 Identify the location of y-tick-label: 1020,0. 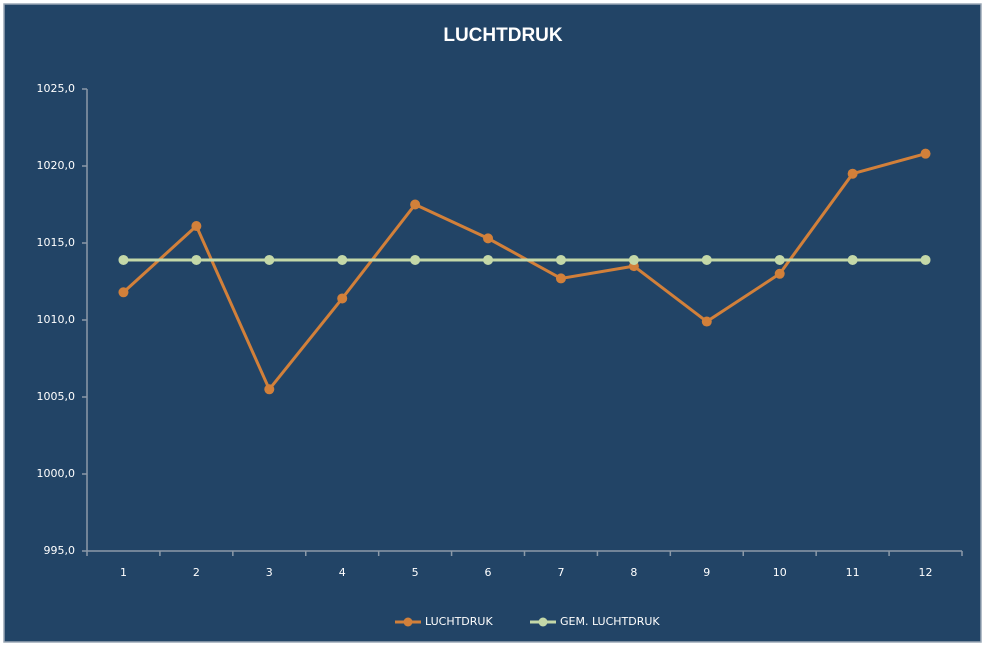
(56, 165).